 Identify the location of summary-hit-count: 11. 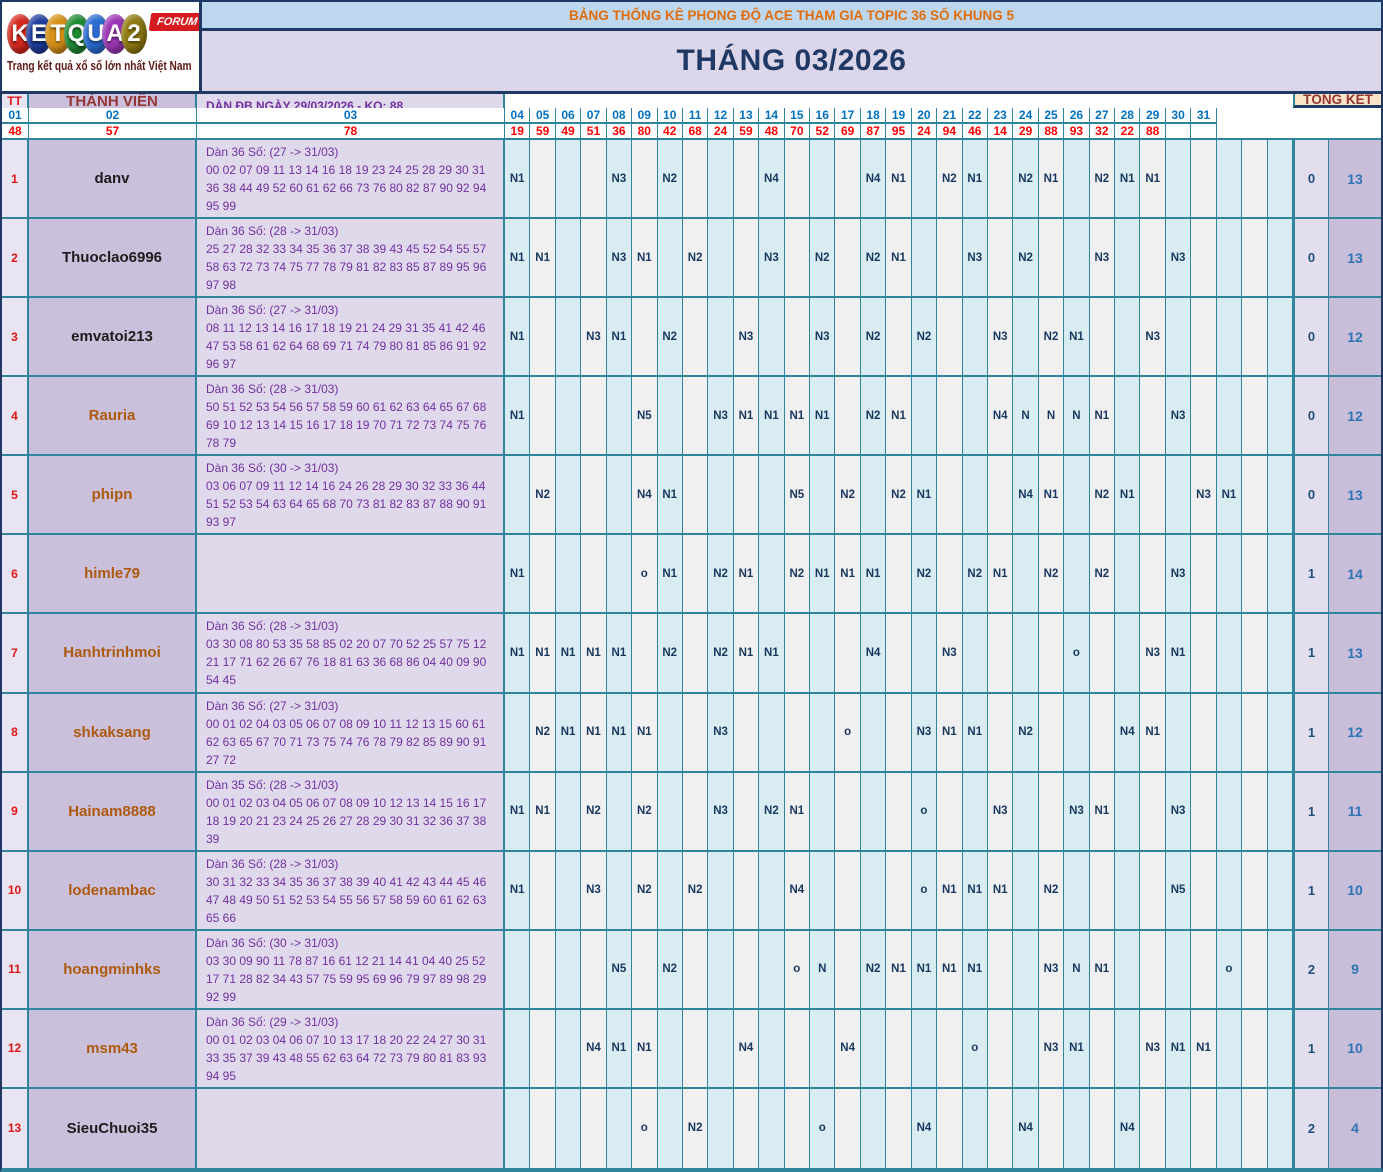
(1355, 811).